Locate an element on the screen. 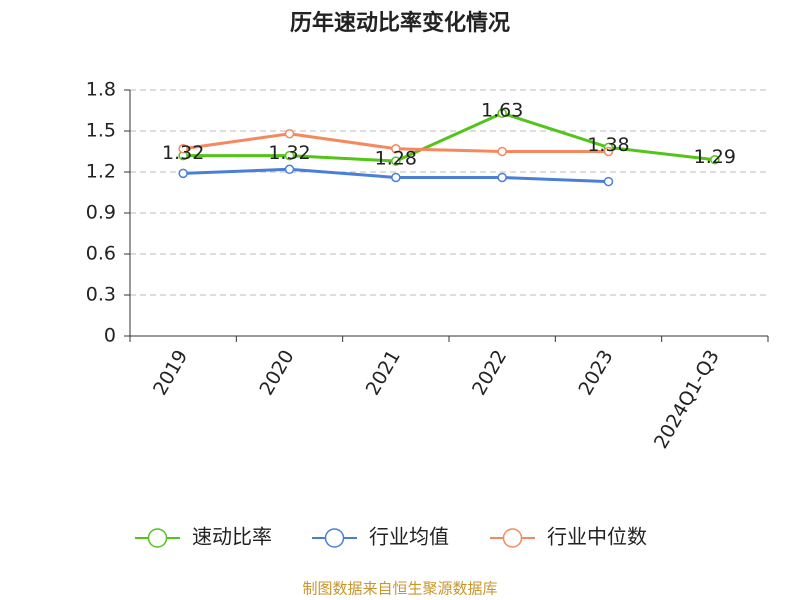 The width and height of the screenshot is (800, 600). y-tick-label: 0.9 is located at coordinates (101, 213).